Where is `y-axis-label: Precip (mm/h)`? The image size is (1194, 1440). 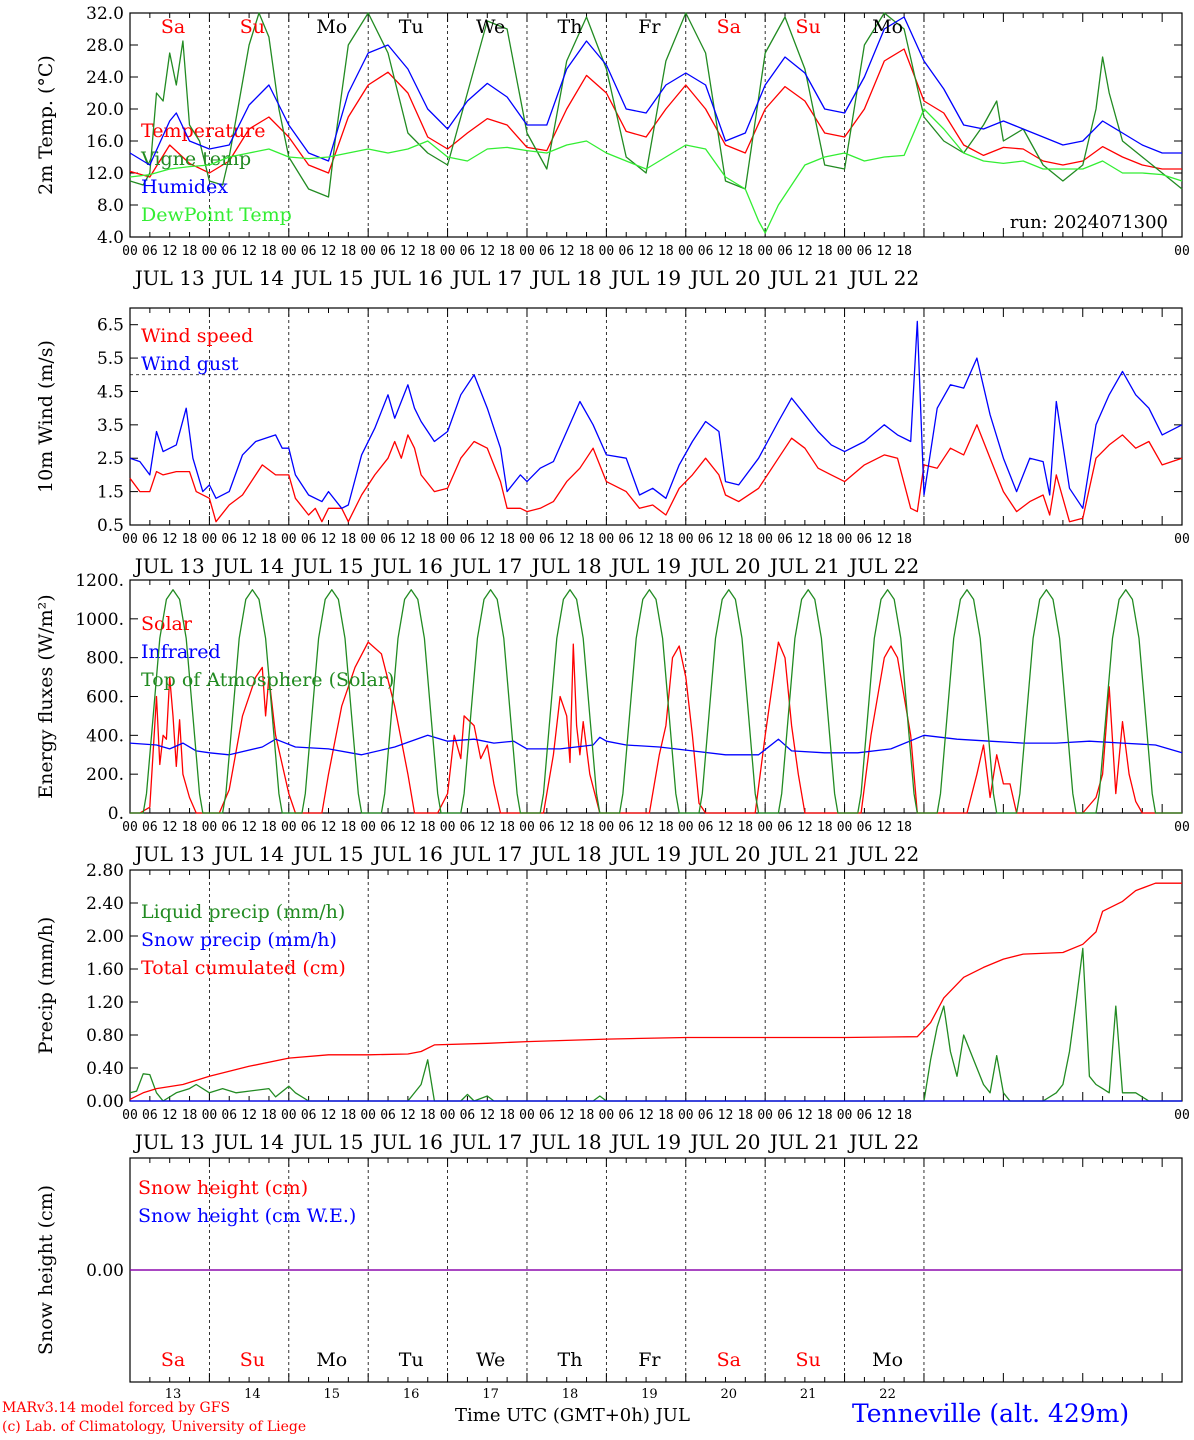 y-axis-label: Precip (mm/h) is located at coordinates (46, 986).